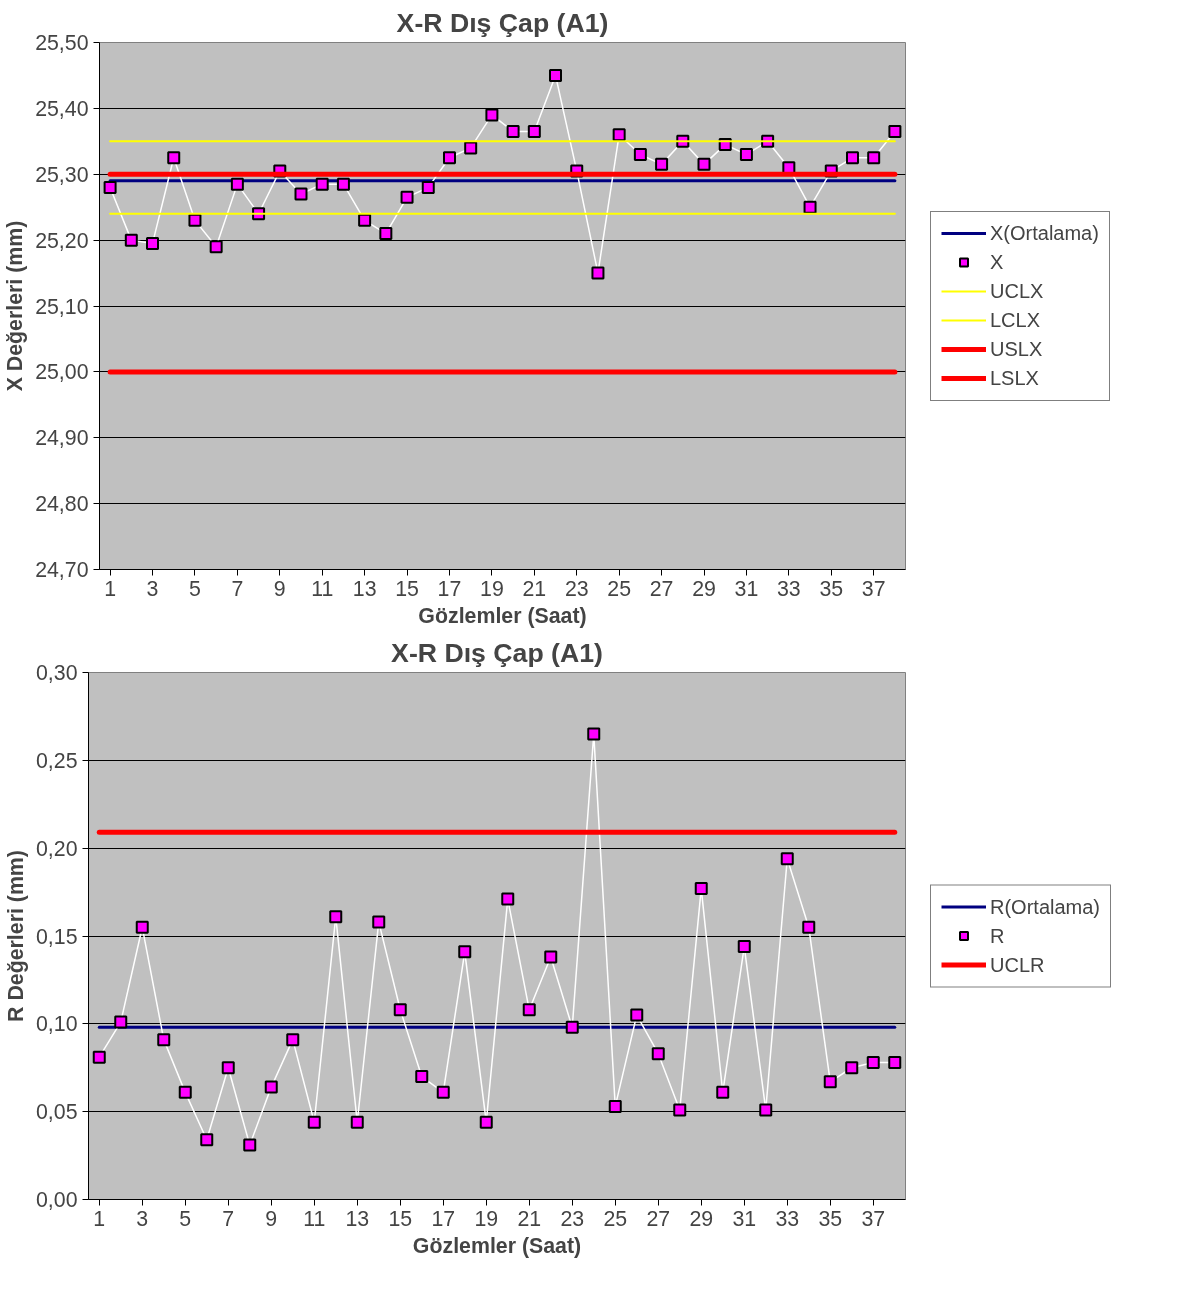 This screenshot has height=1299, width=1197. I want to click on y-tick-label: 0,05, so click(56, 1112).